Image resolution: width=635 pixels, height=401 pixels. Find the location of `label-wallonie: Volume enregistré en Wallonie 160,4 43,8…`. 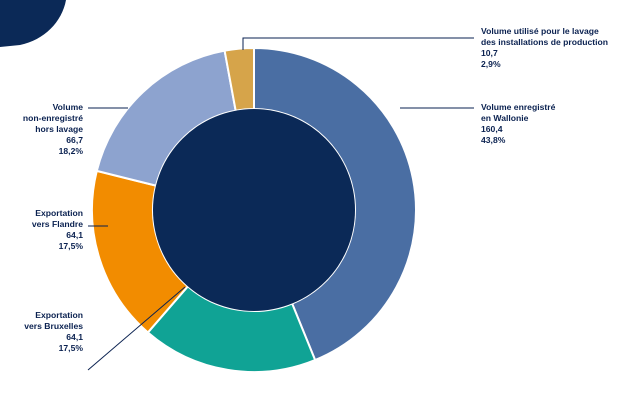

label-wallonie: Volume enregistré en Wallonie 160,4 43,8… is located at coordinates (518, 123).